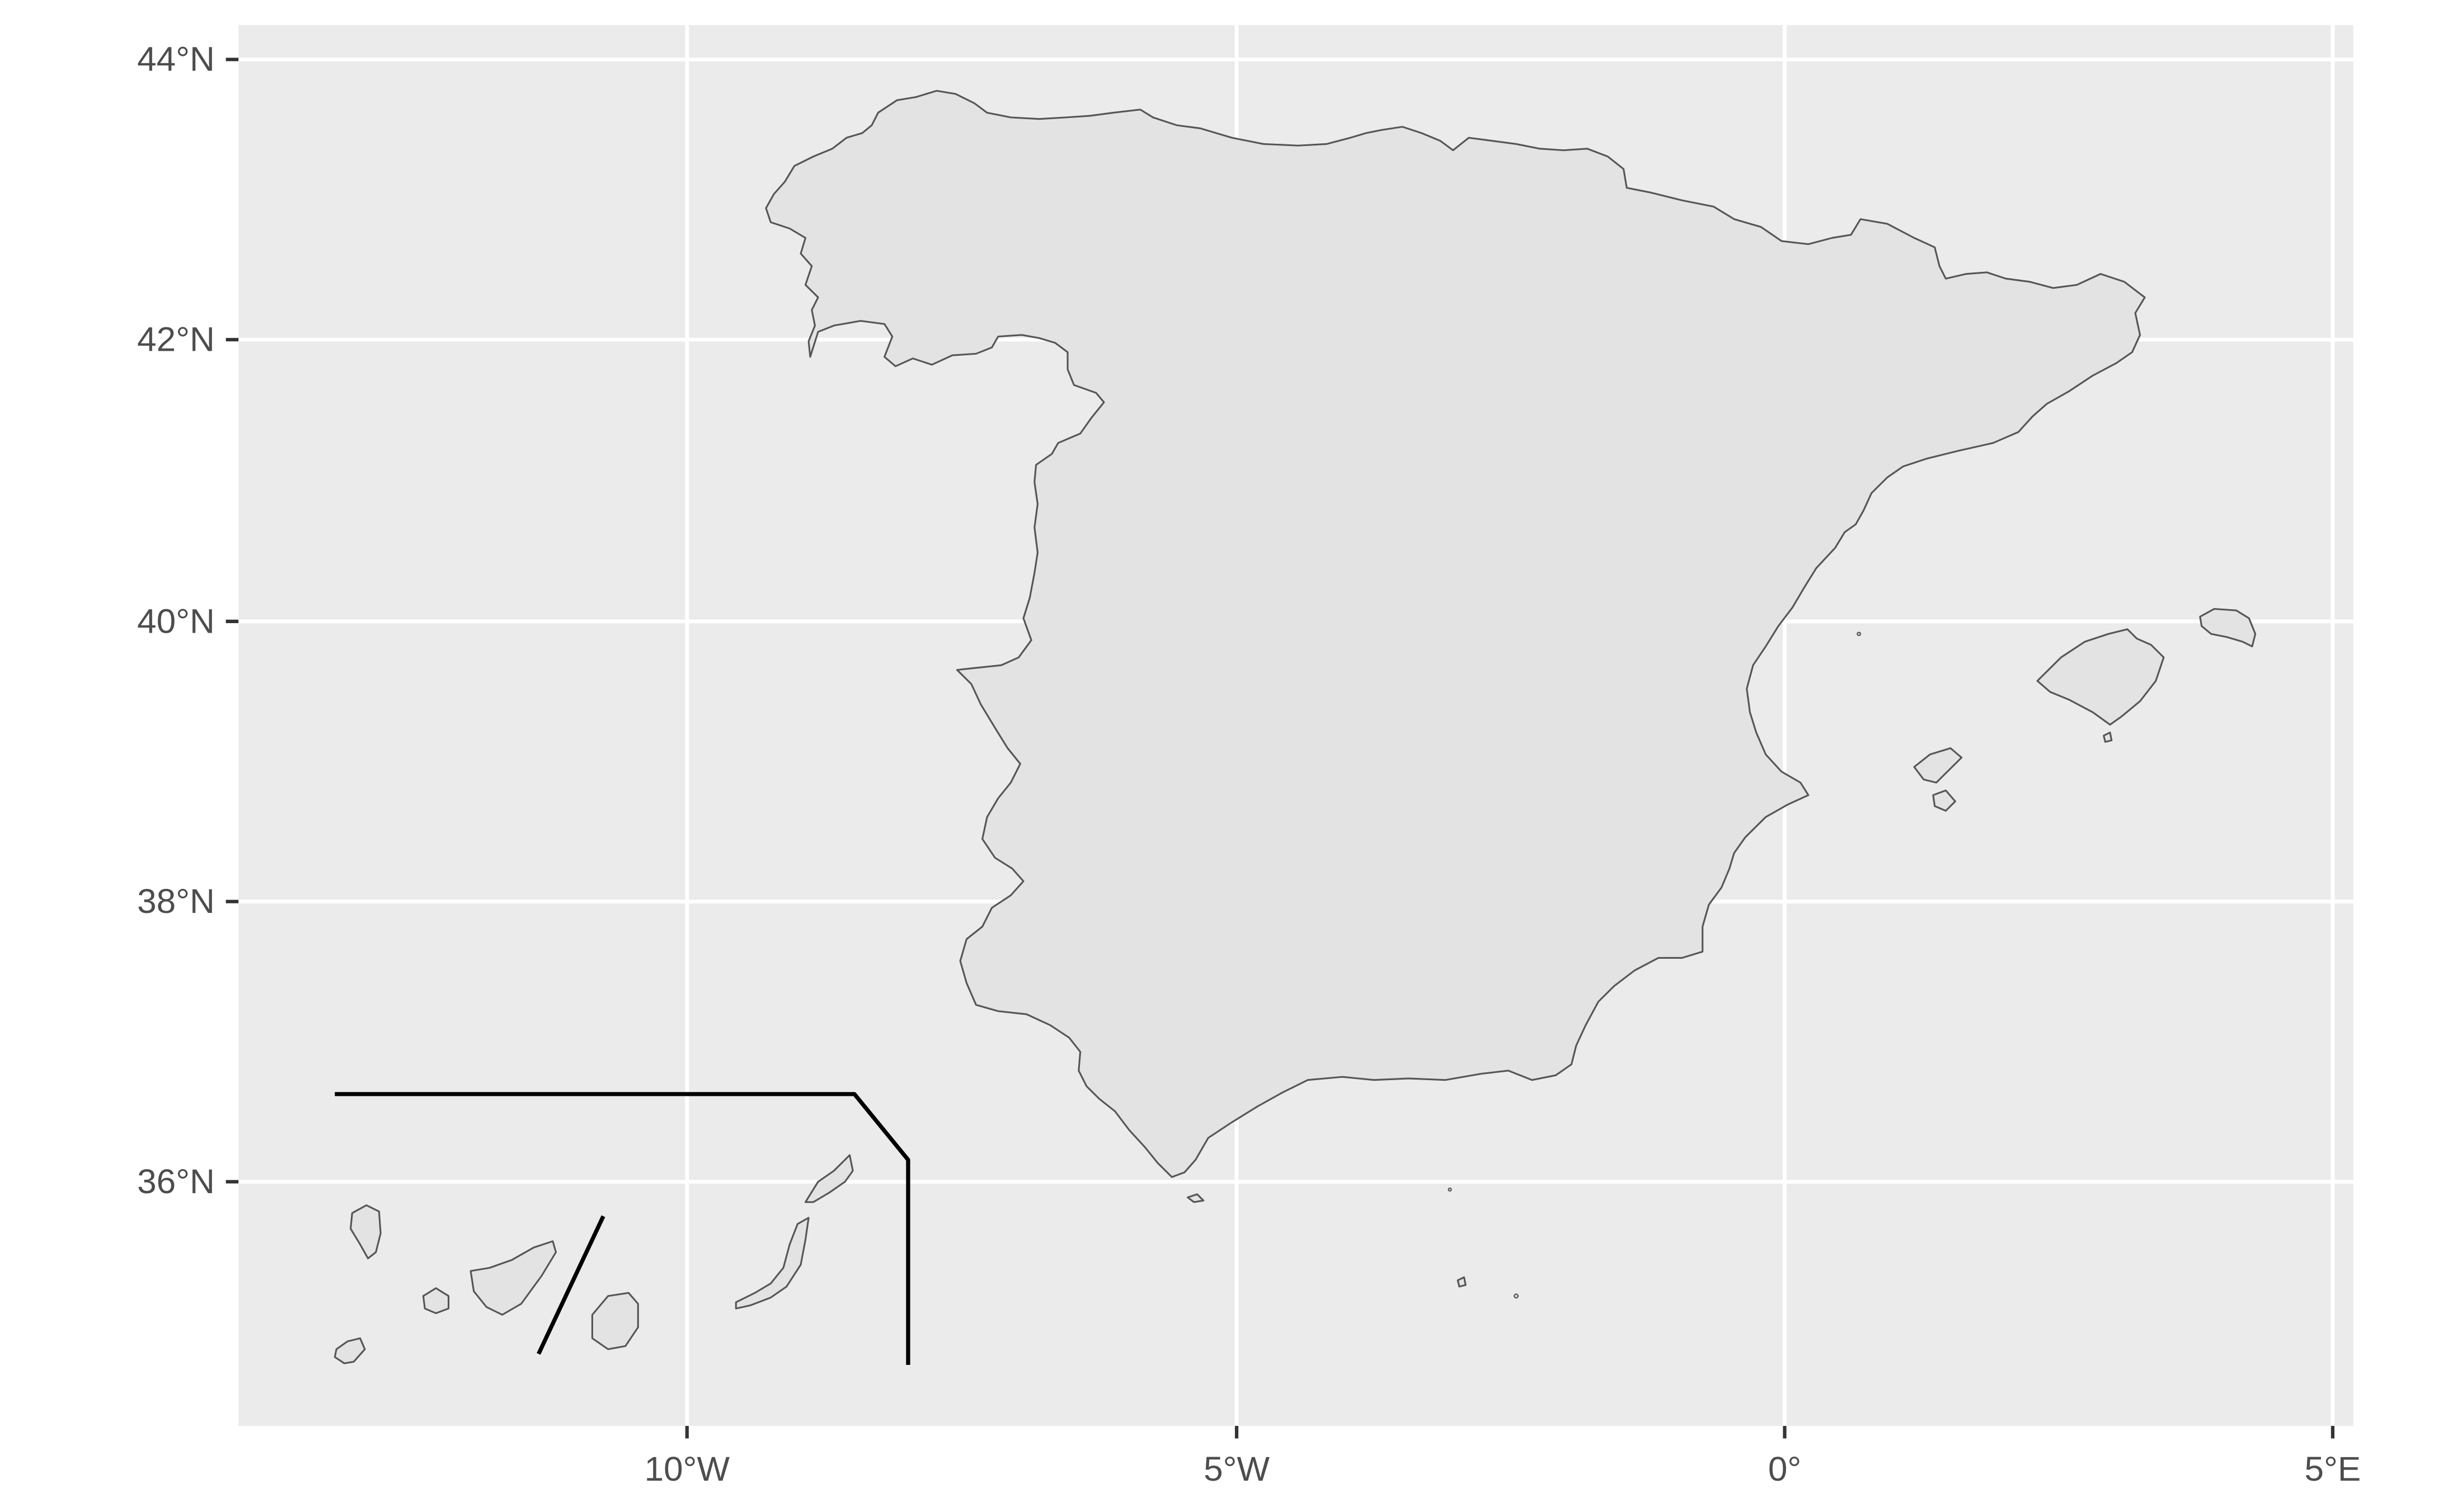 The width and height of the screenshot is (2448, 1512). Describe the element at coordinates (176, 59) in the screenshot. I see `y-tick-label-44n: 44°N` at that location.